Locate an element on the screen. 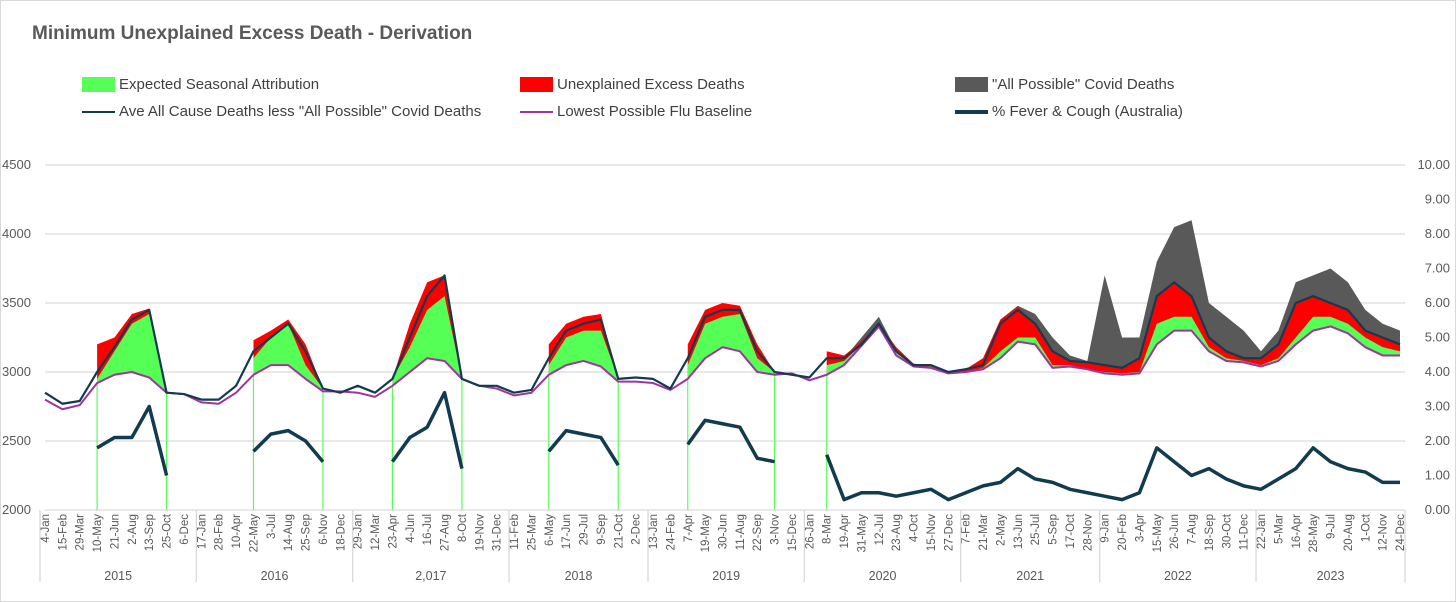  x-tick-label: 1-Oct is located at coordinates (1366, 527).